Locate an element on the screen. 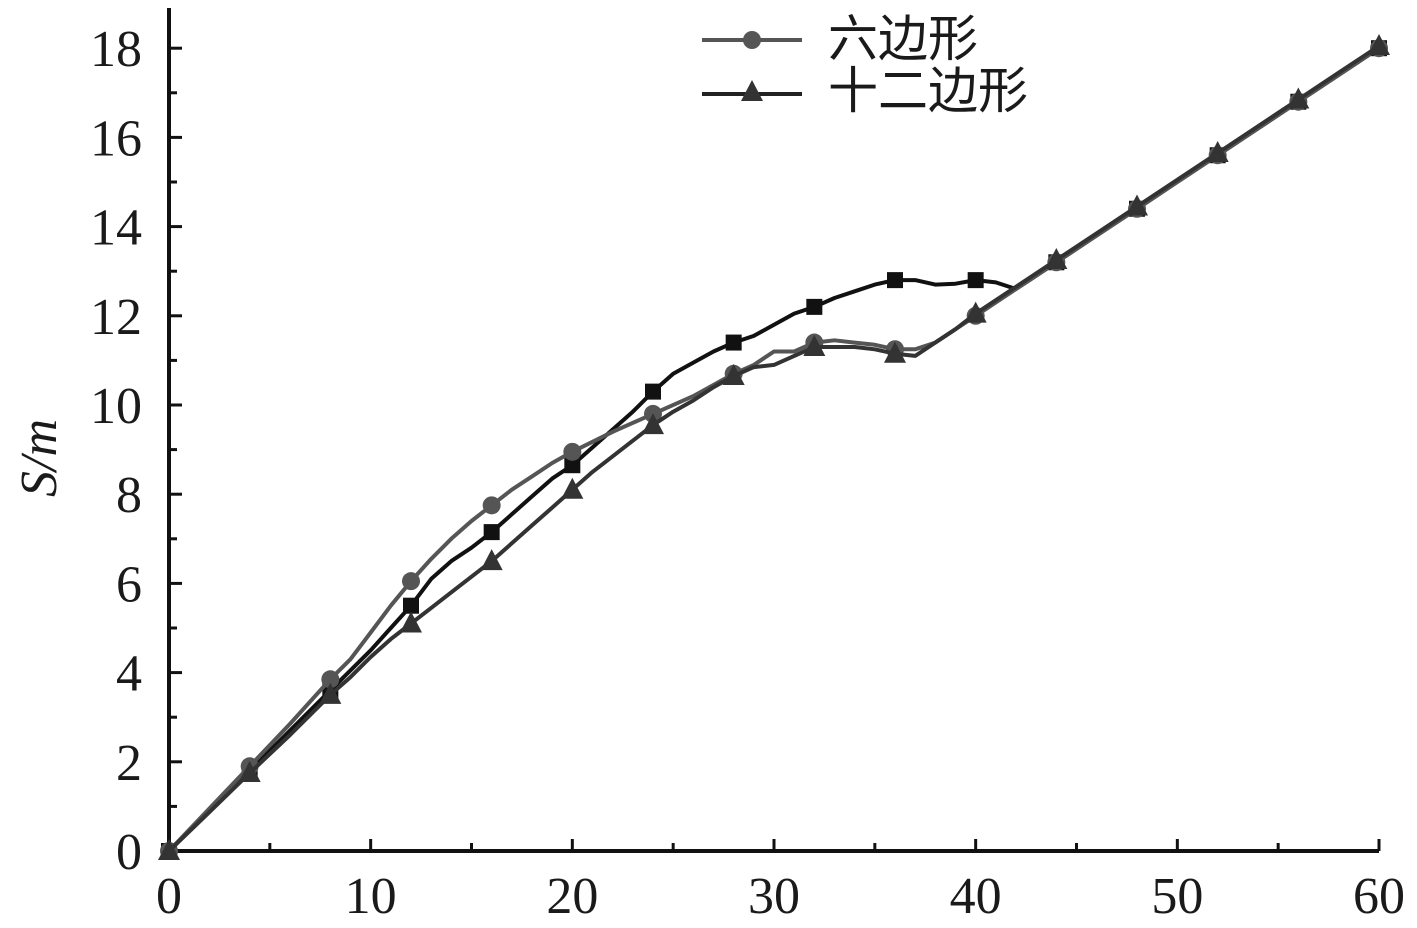 This screenshot has height=928, width=1417. y-tick-label-14: 14 is located at coordinates (116, 228).